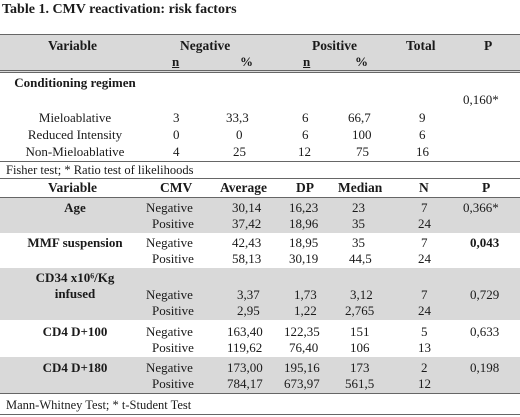 The image size is (520, 417). I want to click on cell-neg-n: 0, so click(176, 134).